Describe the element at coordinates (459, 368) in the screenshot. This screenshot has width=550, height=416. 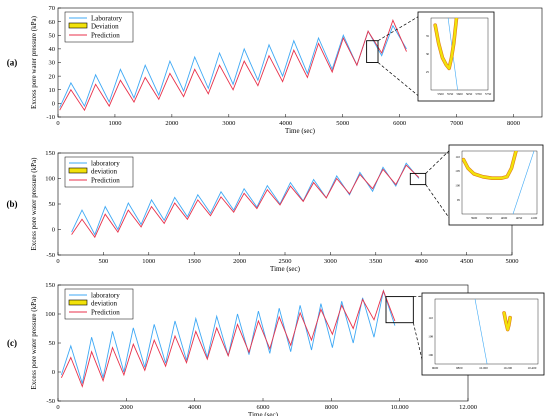
I see `inset-x-tick-label: 9800` at that location.